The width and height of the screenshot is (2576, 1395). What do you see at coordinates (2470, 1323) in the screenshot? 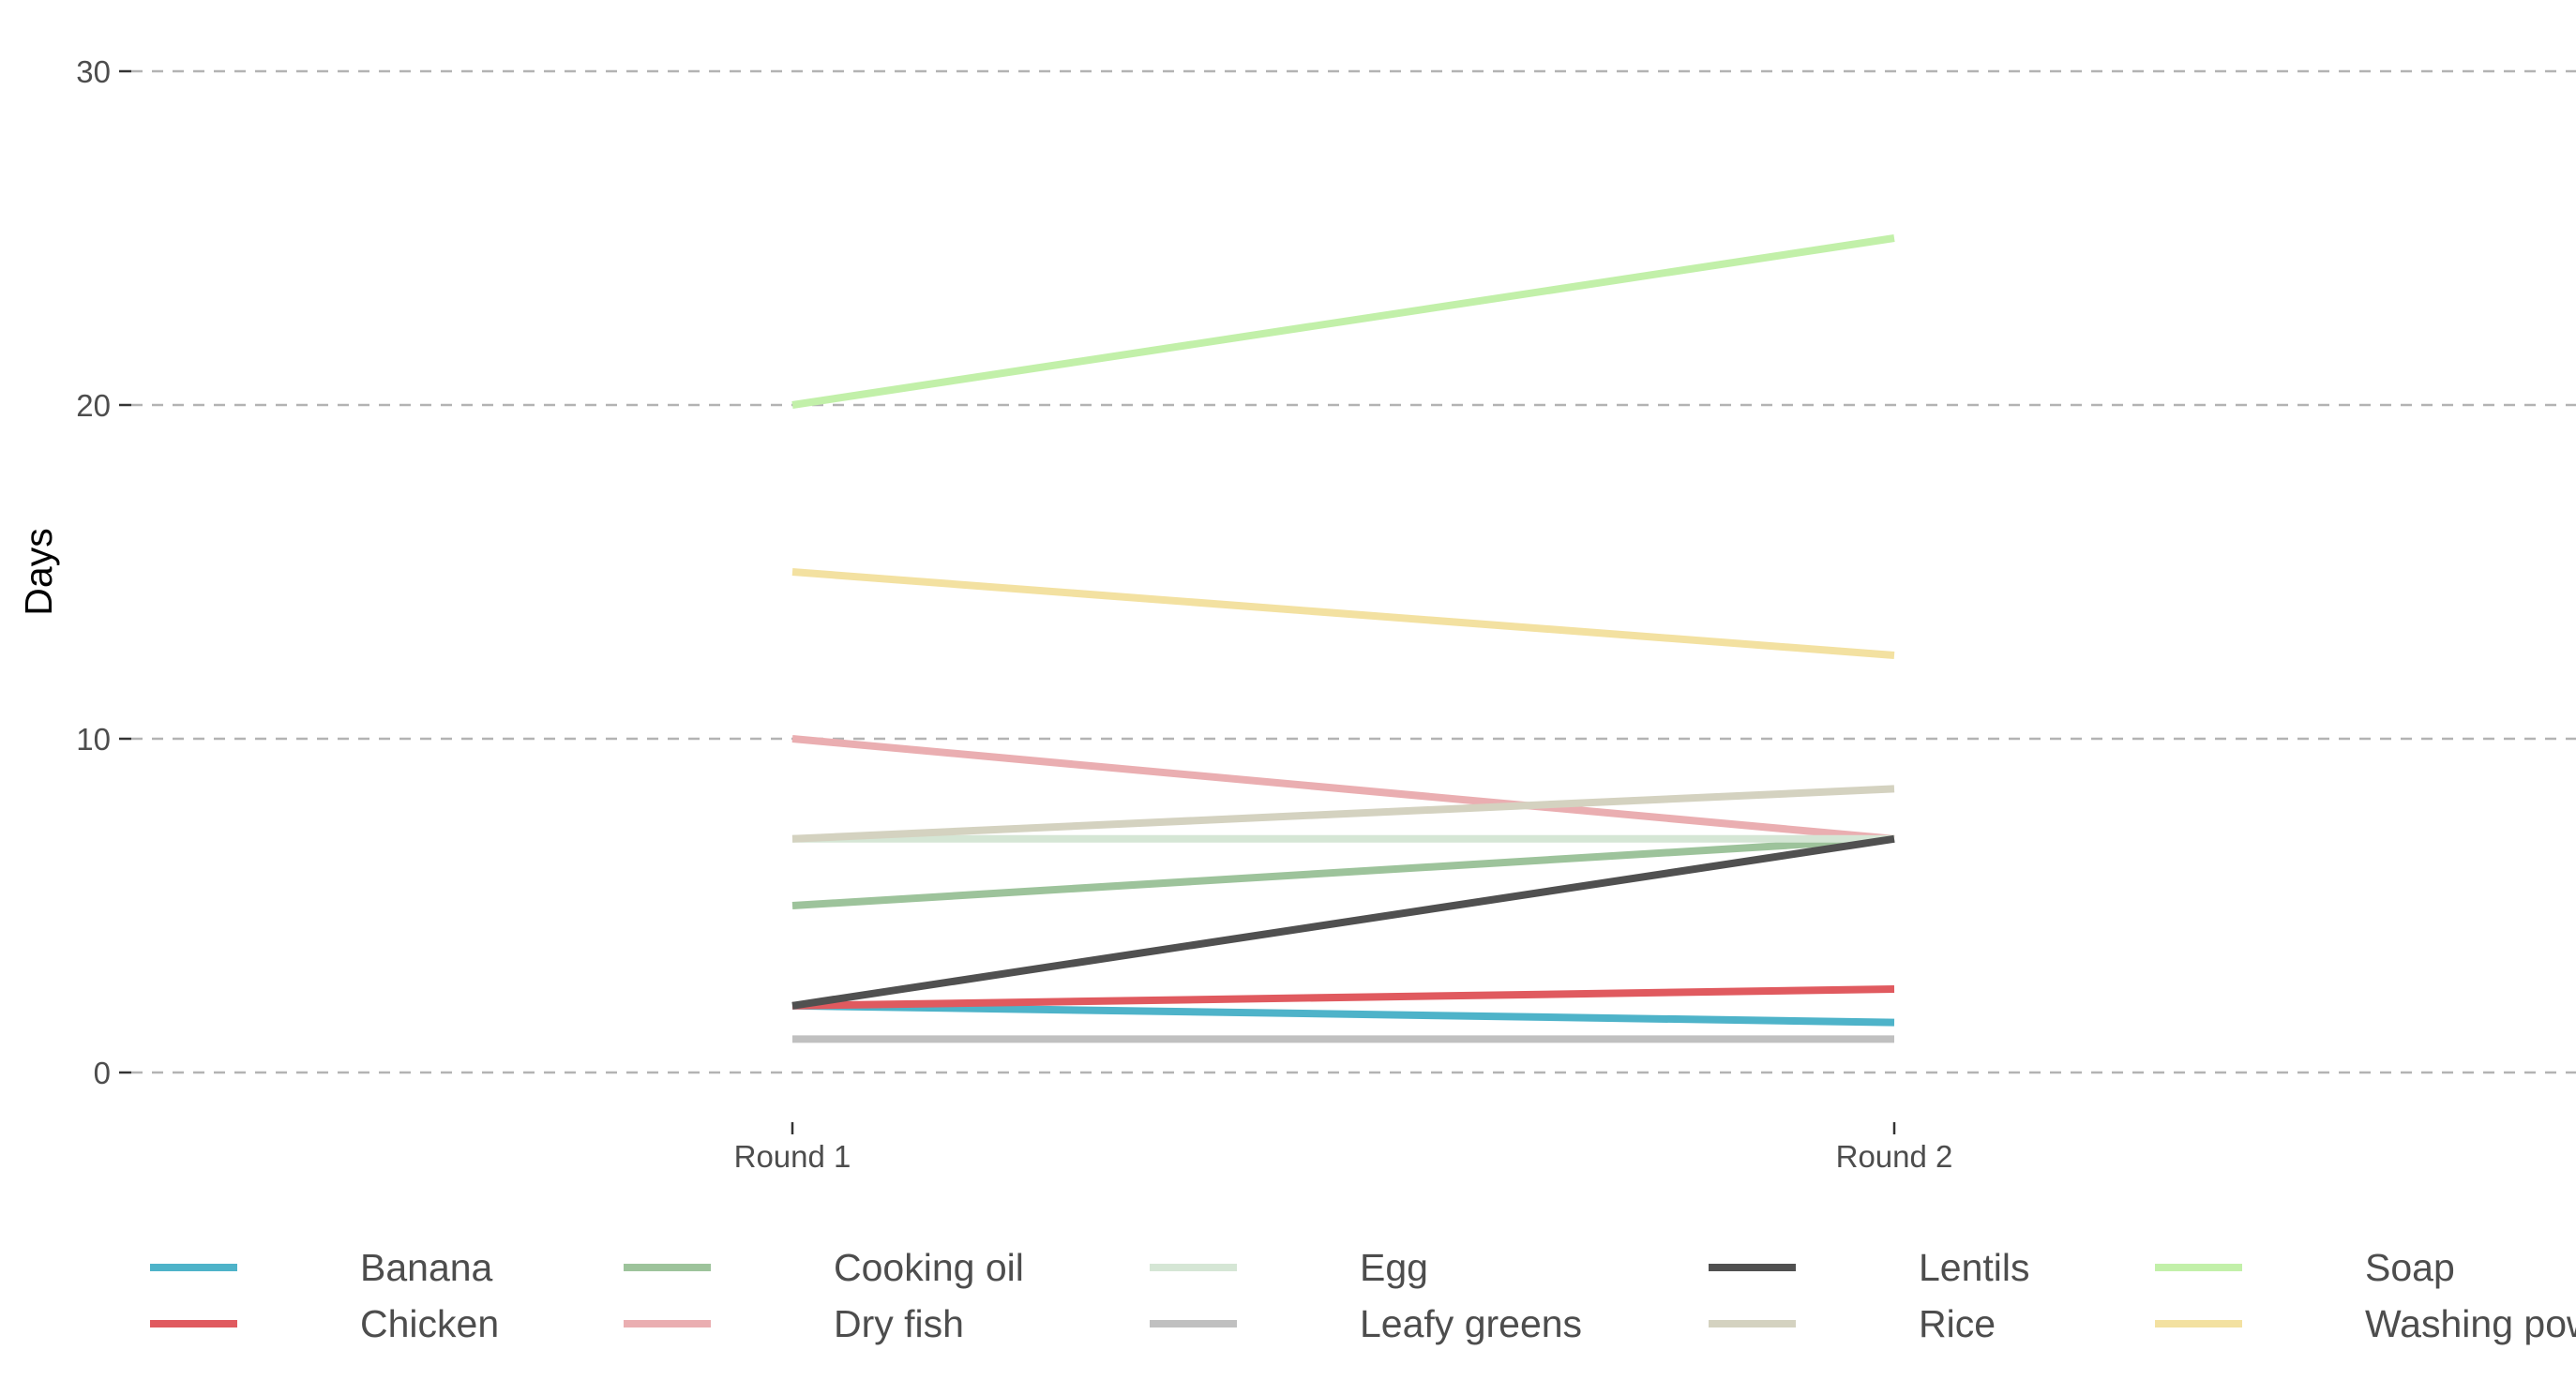
I see `legend-label: Washing powder` at bounding box center [2470, 1323].